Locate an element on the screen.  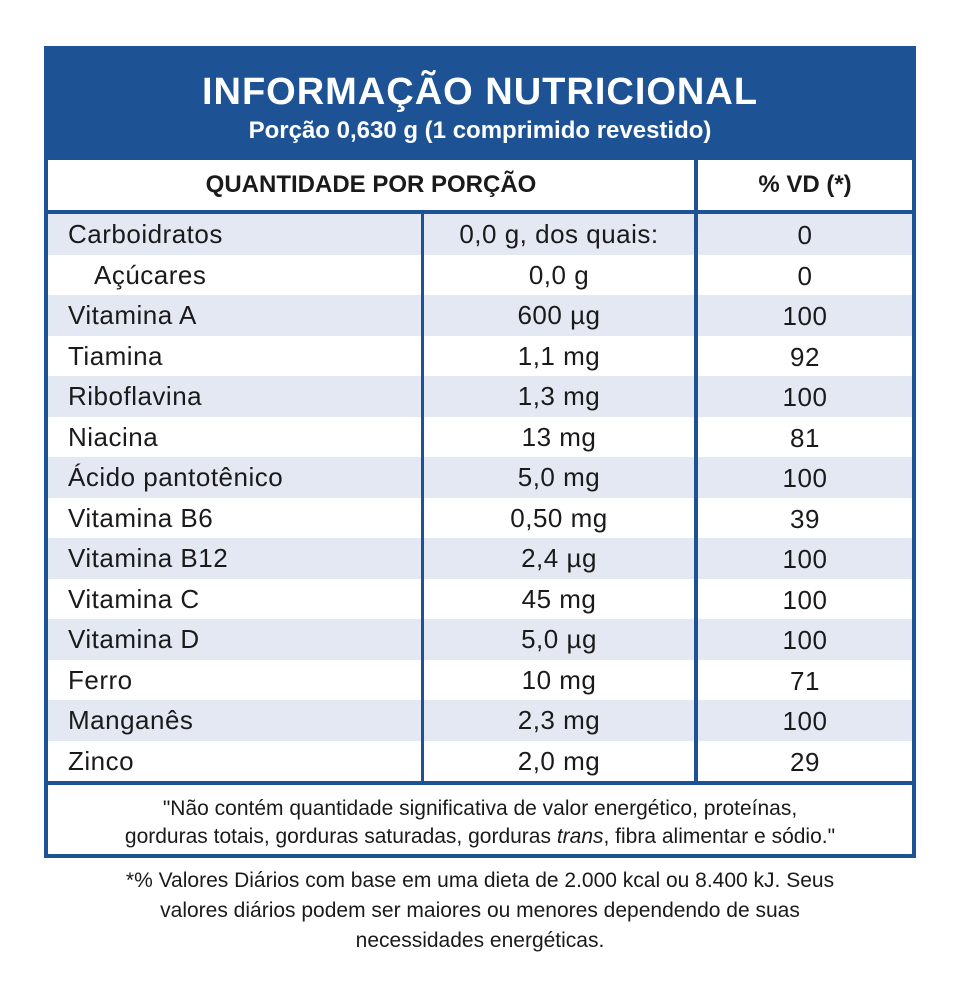
nutrient-daily-value: 92 is located at coordinates (805, 356).